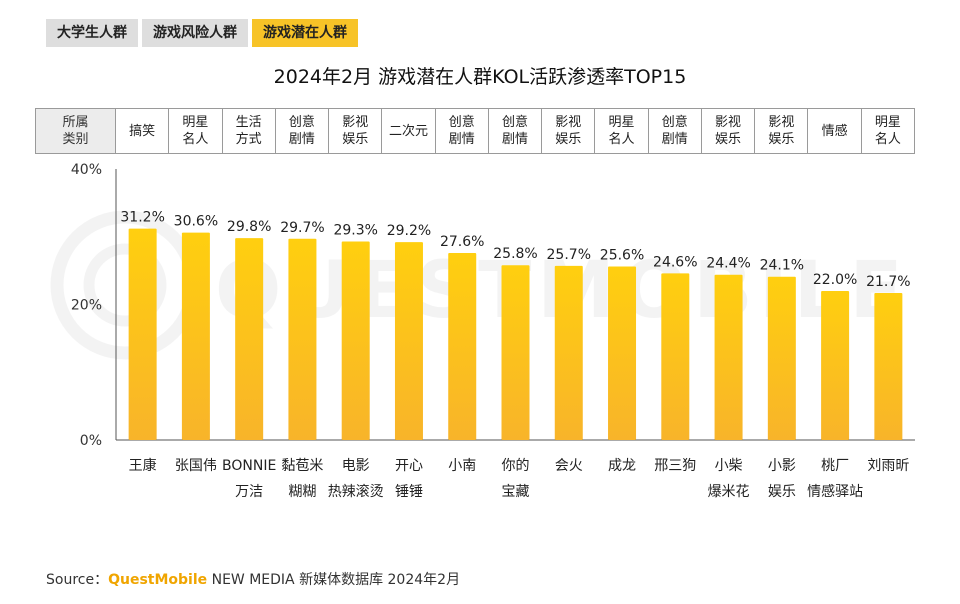  Describe the element at coordinates (408, 131) in the screenshot. I see `category-cell: 二次元` at that location.